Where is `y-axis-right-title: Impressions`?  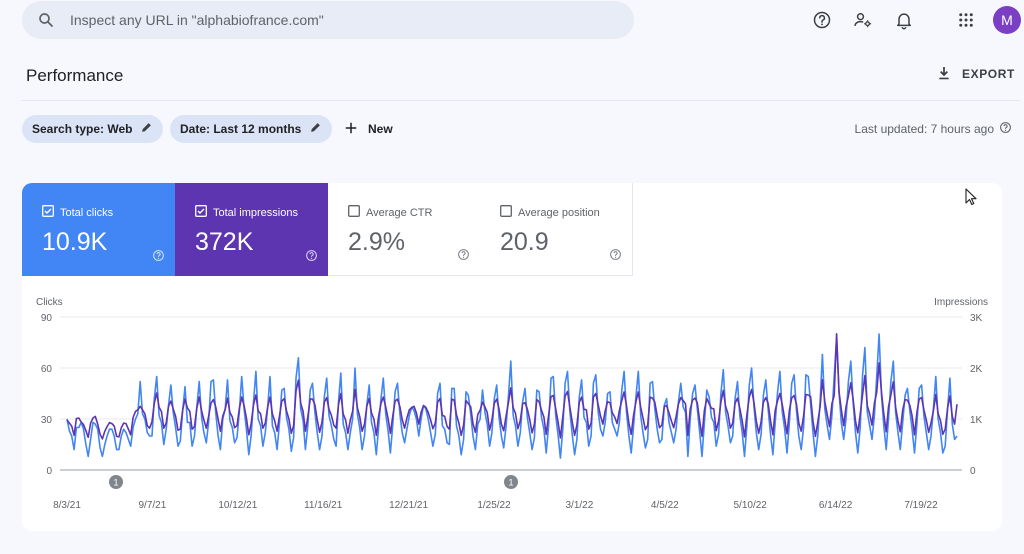 y-axis-right-title: Impressions is located at coordinates (961, 302).